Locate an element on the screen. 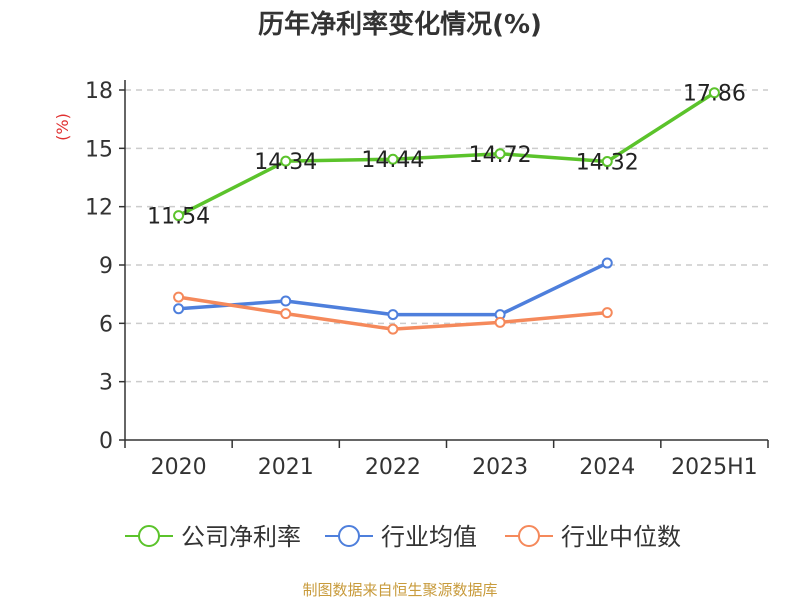 This screenshot has height=600, width=800. legend-item: 行业中位数 is located at coordinates (593, 537).